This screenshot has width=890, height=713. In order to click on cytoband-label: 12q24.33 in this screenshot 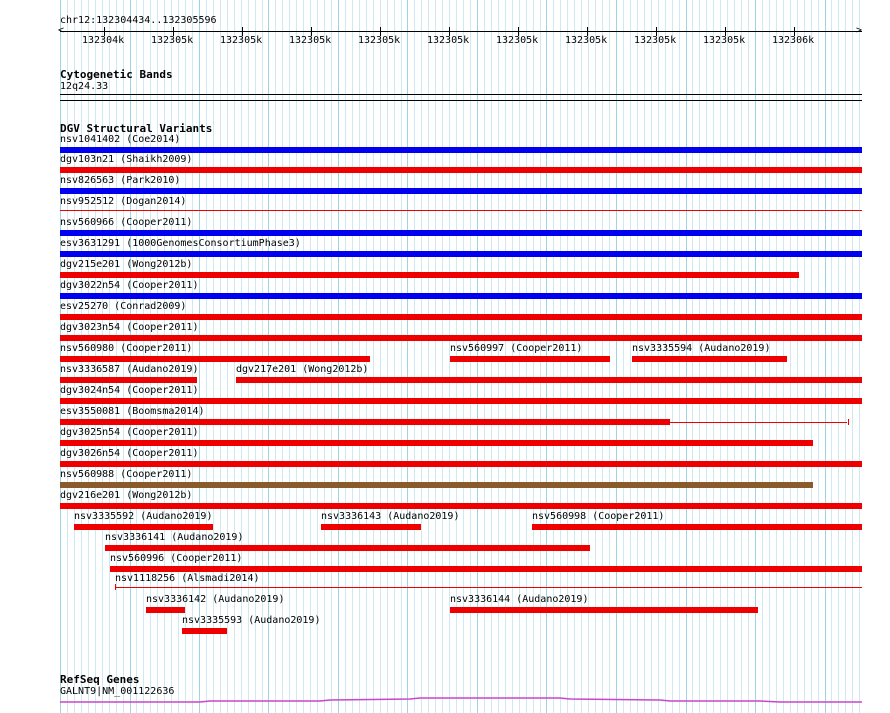, I will do `click(84, 86)`.